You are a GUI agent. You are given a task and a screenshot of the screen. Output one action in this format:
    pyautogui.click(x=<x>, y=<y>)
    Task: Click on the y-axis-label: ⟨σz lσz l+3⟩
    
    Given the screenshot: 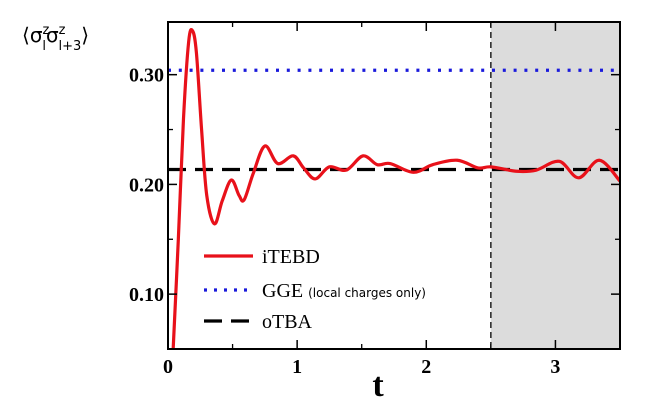 What is the action you would take?
    pyautogui.click(x=55, y=38)
    